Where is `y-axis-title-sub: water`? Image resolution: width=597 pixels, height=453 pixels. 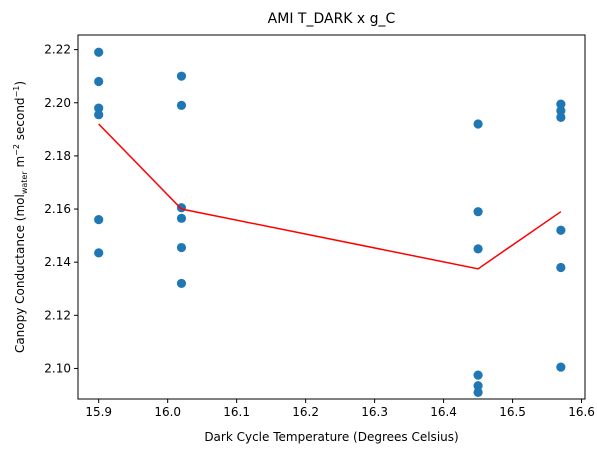 y-axis-title-sub: water is located at coordinates (24, 183).